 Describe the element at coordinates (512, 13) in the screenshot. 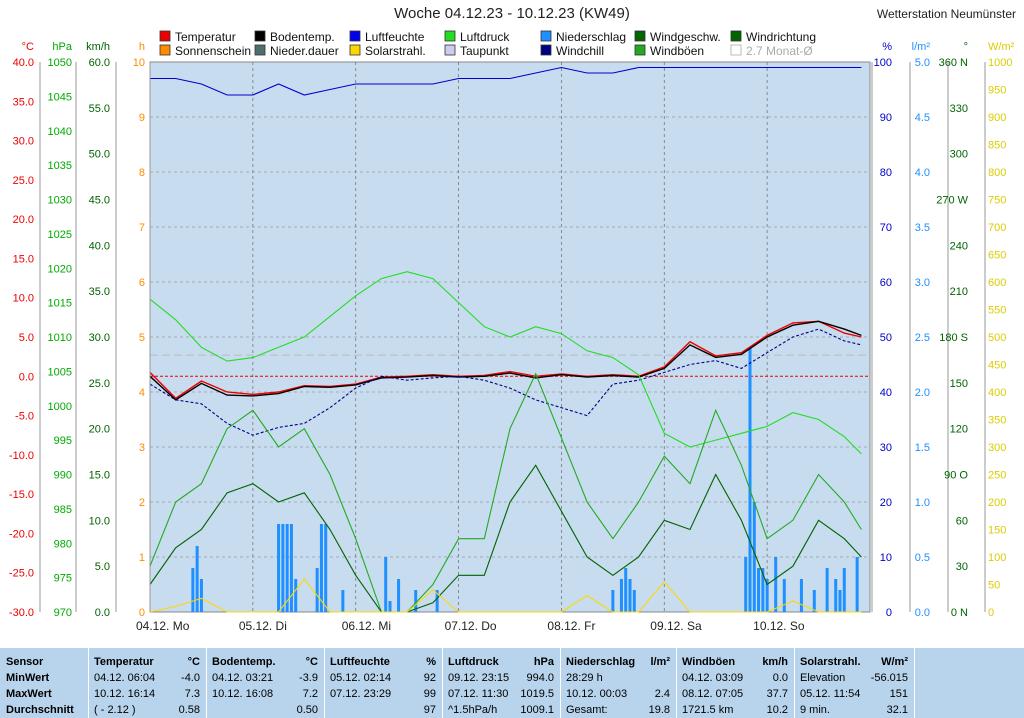

I see `chart-title: Woche 04.12.23 - 10.12.23 (KW49)` at that location.